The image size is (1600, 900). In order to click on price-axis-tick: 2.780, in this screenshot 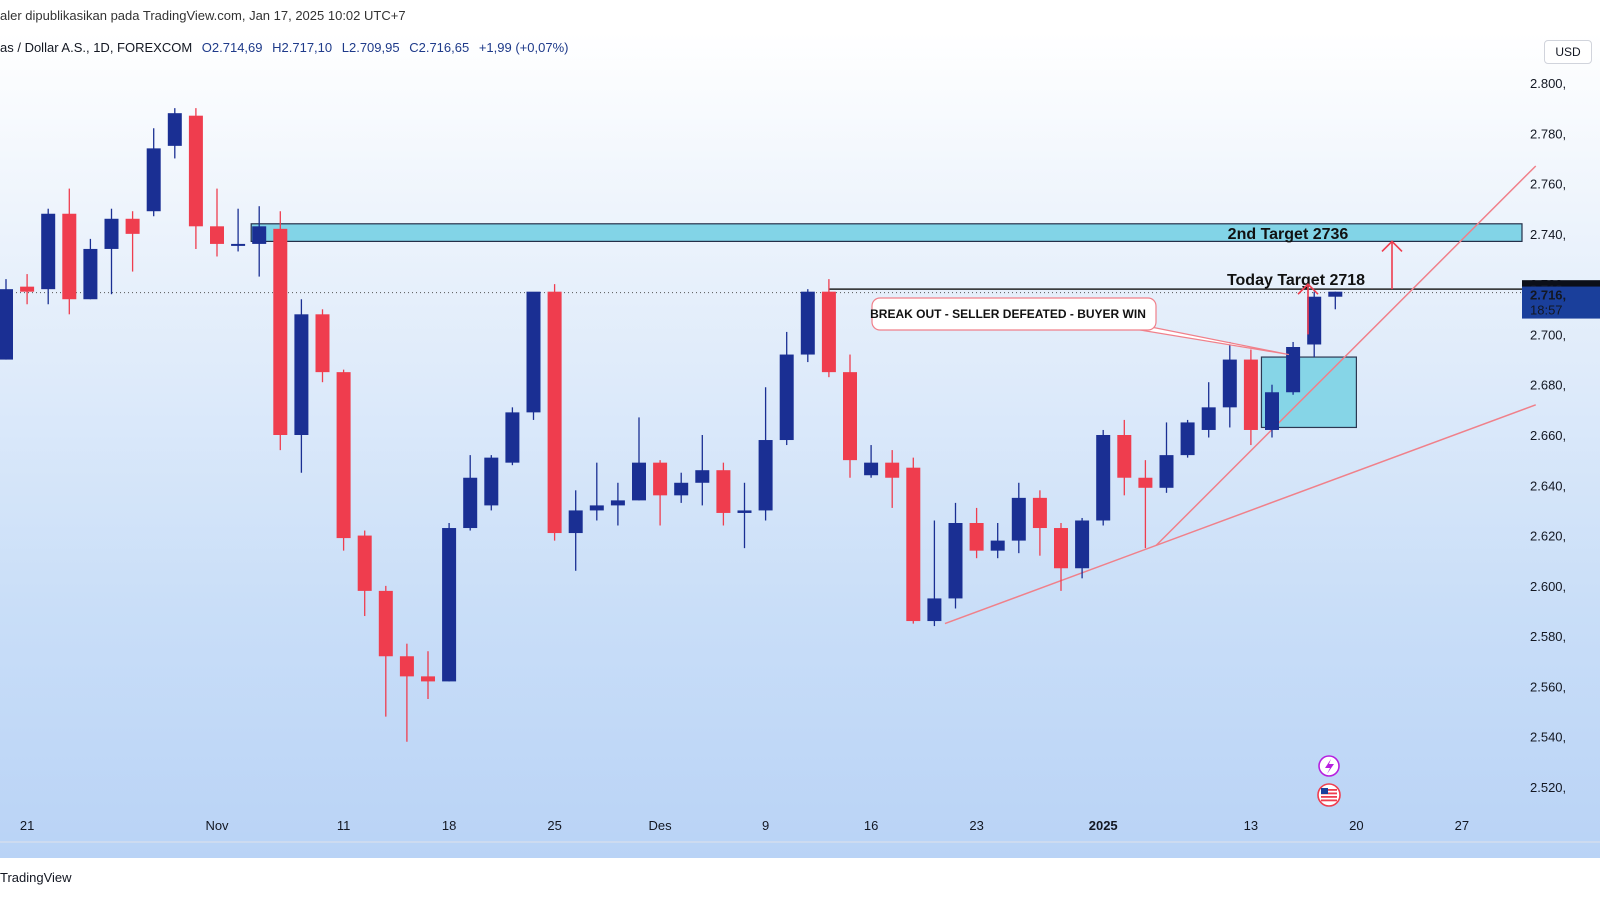, I will do `click(1548, 133)`.